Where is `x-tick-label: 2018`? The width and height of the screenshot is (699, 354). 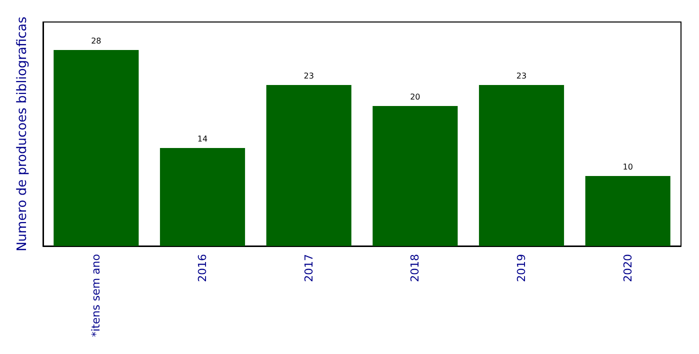
x-tick-label: 2018 is located at coordinates (415, 268).